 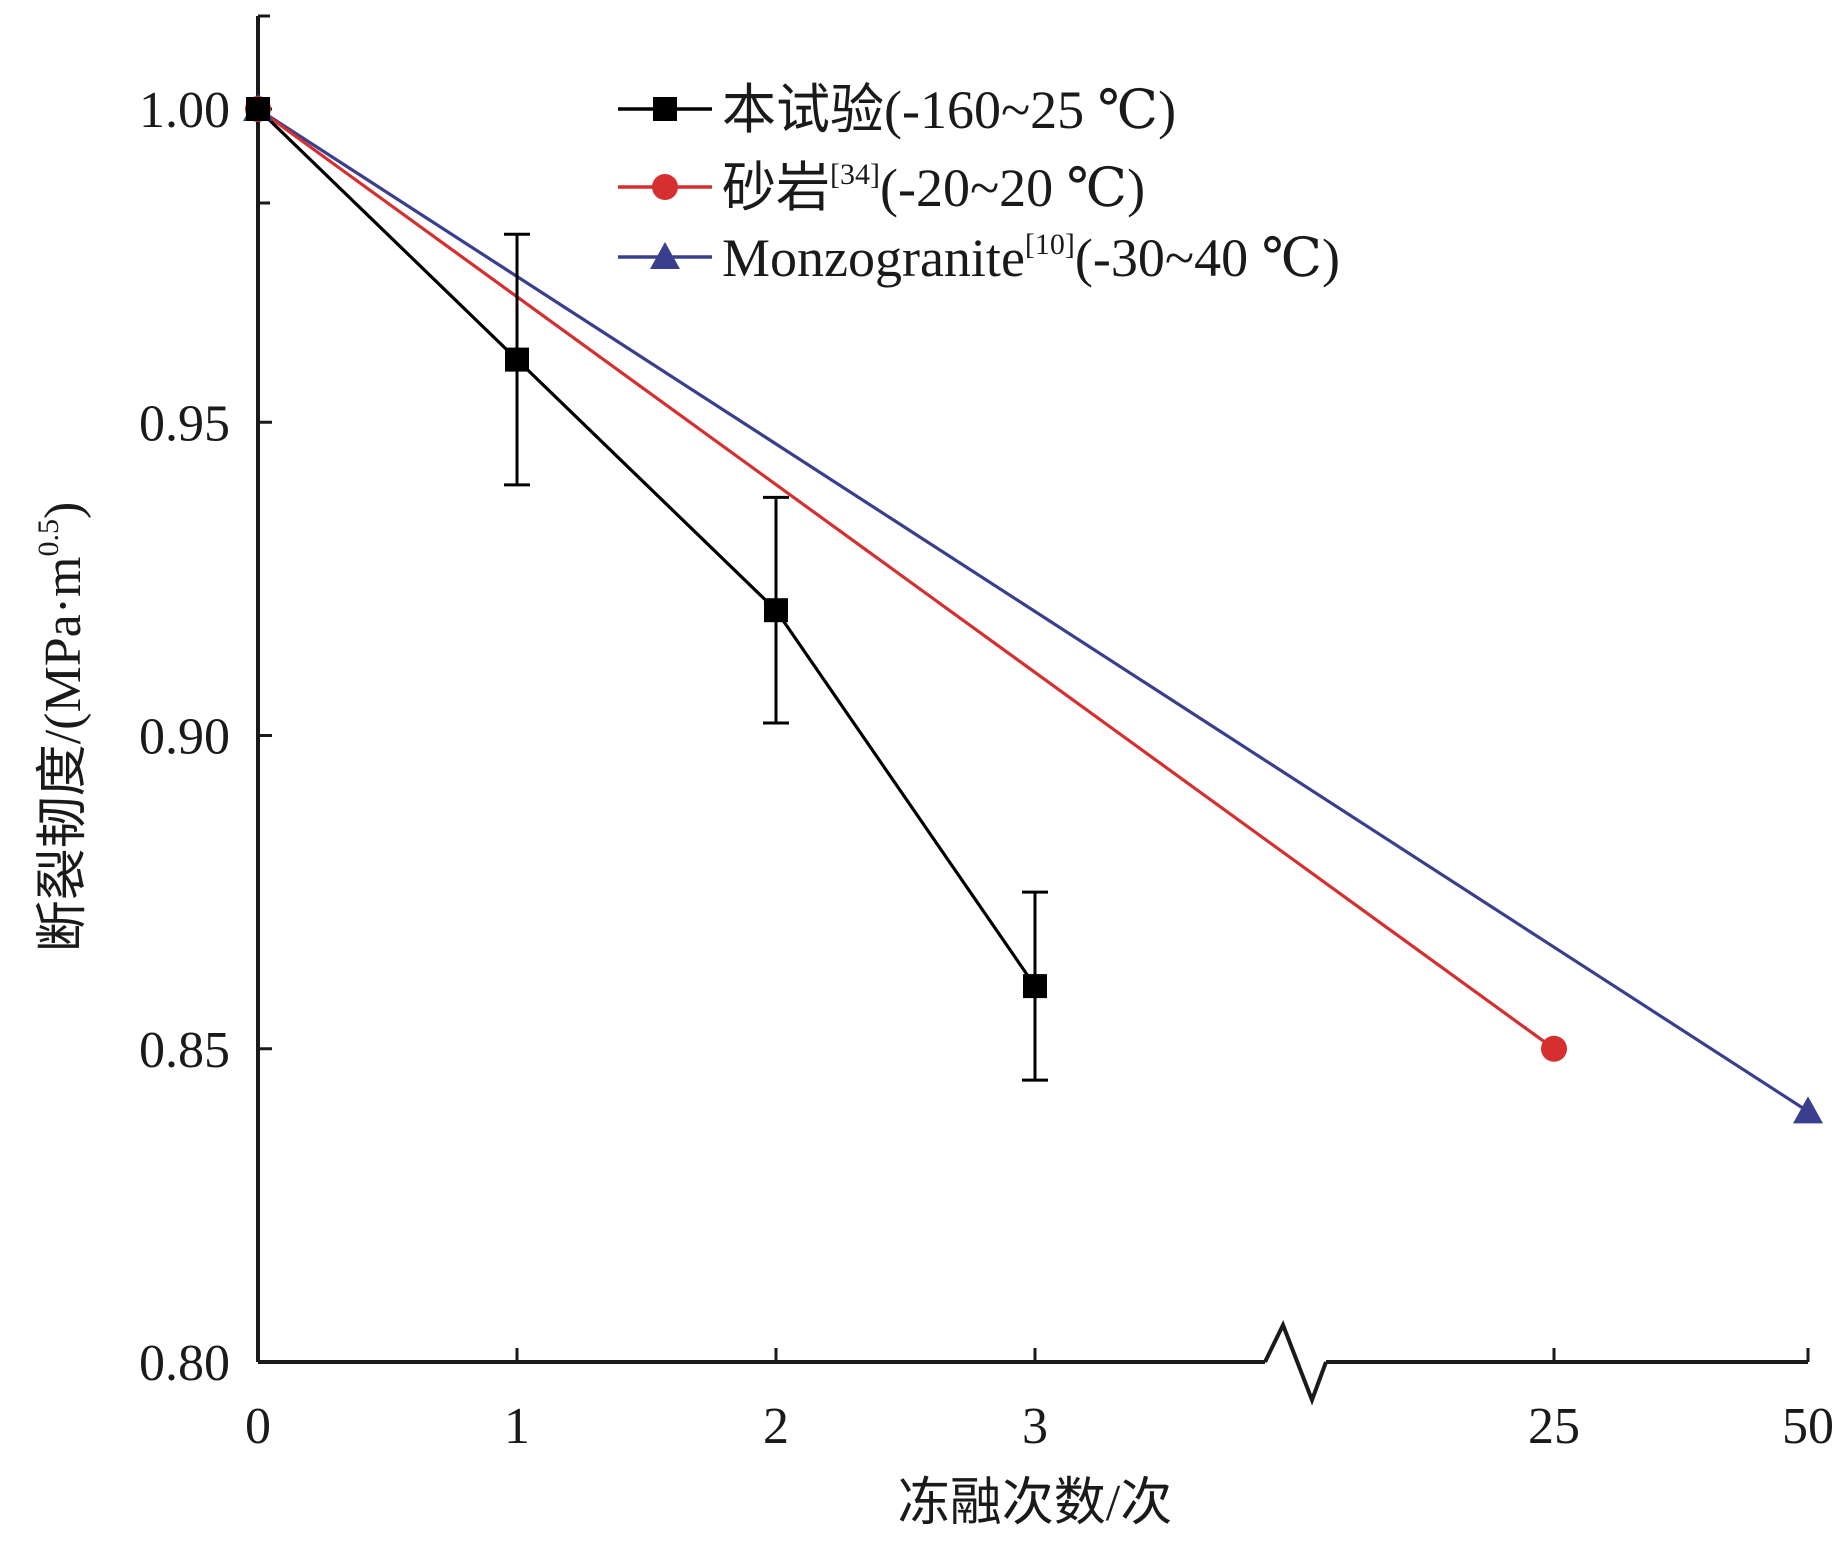 What do you see at coordinates (184, 110) in the screenshot?
I see `y-tick-label: 1.00` at bounding box center [184, 110].